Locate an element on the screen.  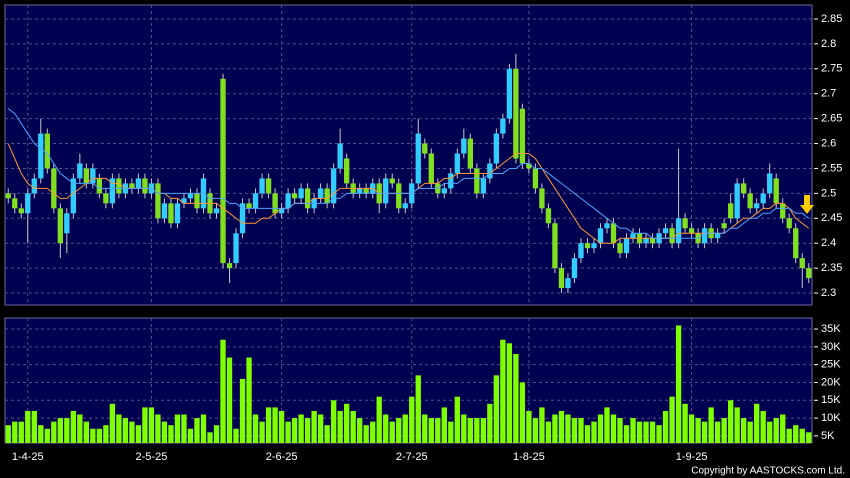
y-tick-label: 2.85 is located at coordinates (831, 19).